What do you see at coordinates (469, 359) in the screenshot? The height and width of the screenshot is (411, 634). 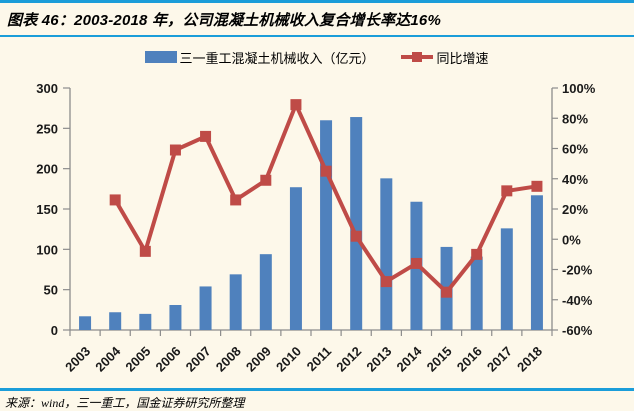 I see `x-axis-label: 2016` at bounding box center [469, 359].